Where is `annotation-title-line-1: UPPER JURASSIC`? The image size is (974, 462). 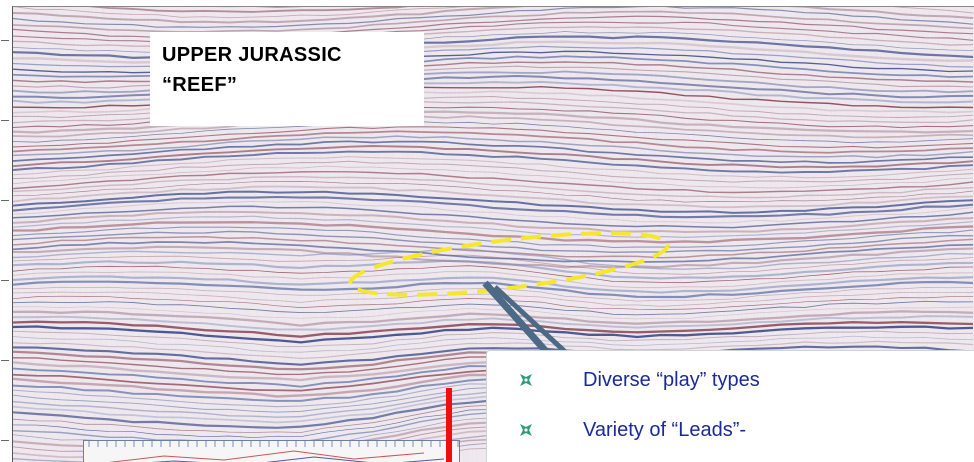
annotation-title-line-1: UPPER JURASSIC is located at coordinates (252, 55).